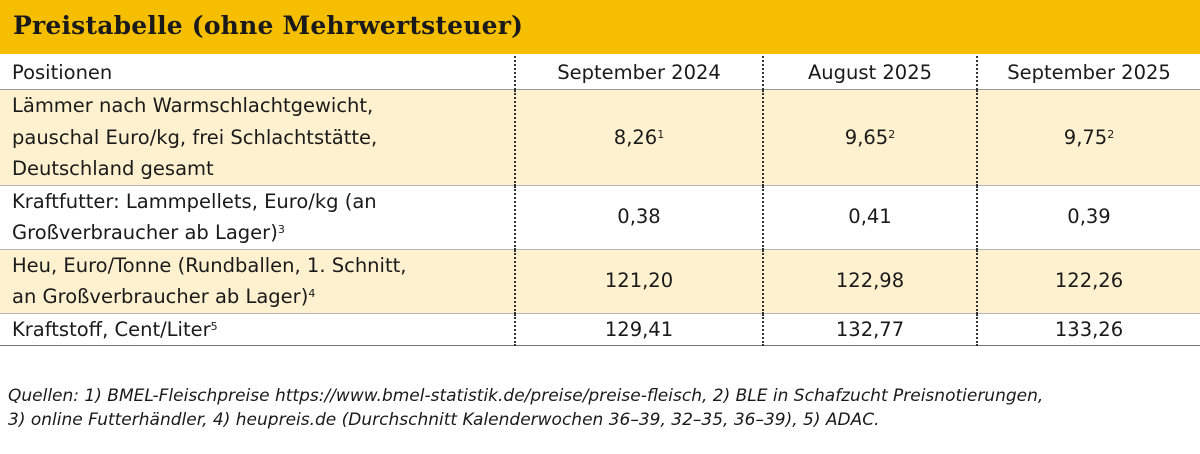 This screenshot has height=454, width=1200. What do you see at coordinates (113, 168) in the screenshot?
I see `position-label-text: Deutschland gesamt` at bounding box center [113, 168].